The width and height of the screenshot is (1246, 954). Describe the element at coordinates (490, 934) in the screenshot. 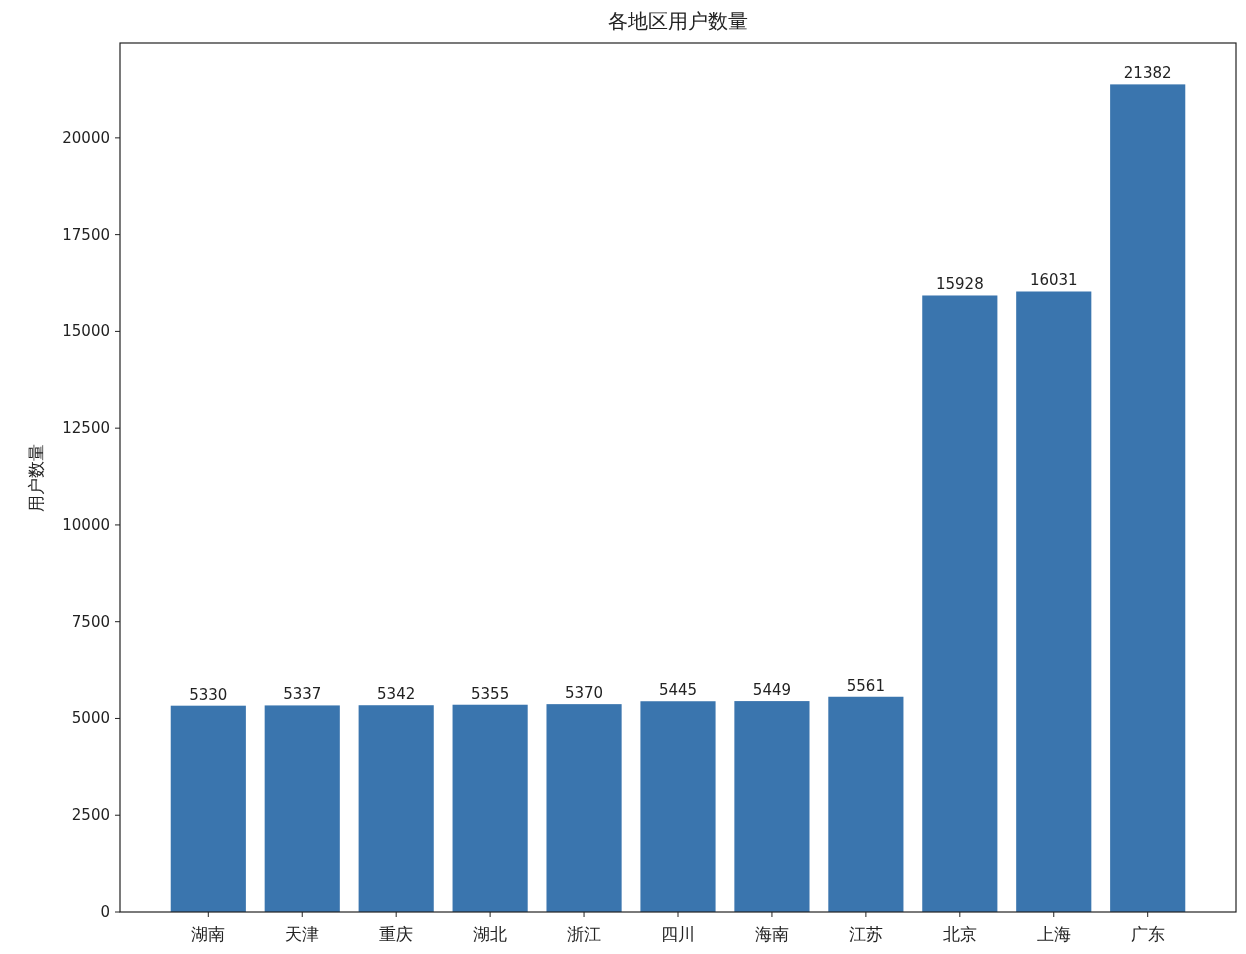

I see `x-tick-label: 湖北` at that location.